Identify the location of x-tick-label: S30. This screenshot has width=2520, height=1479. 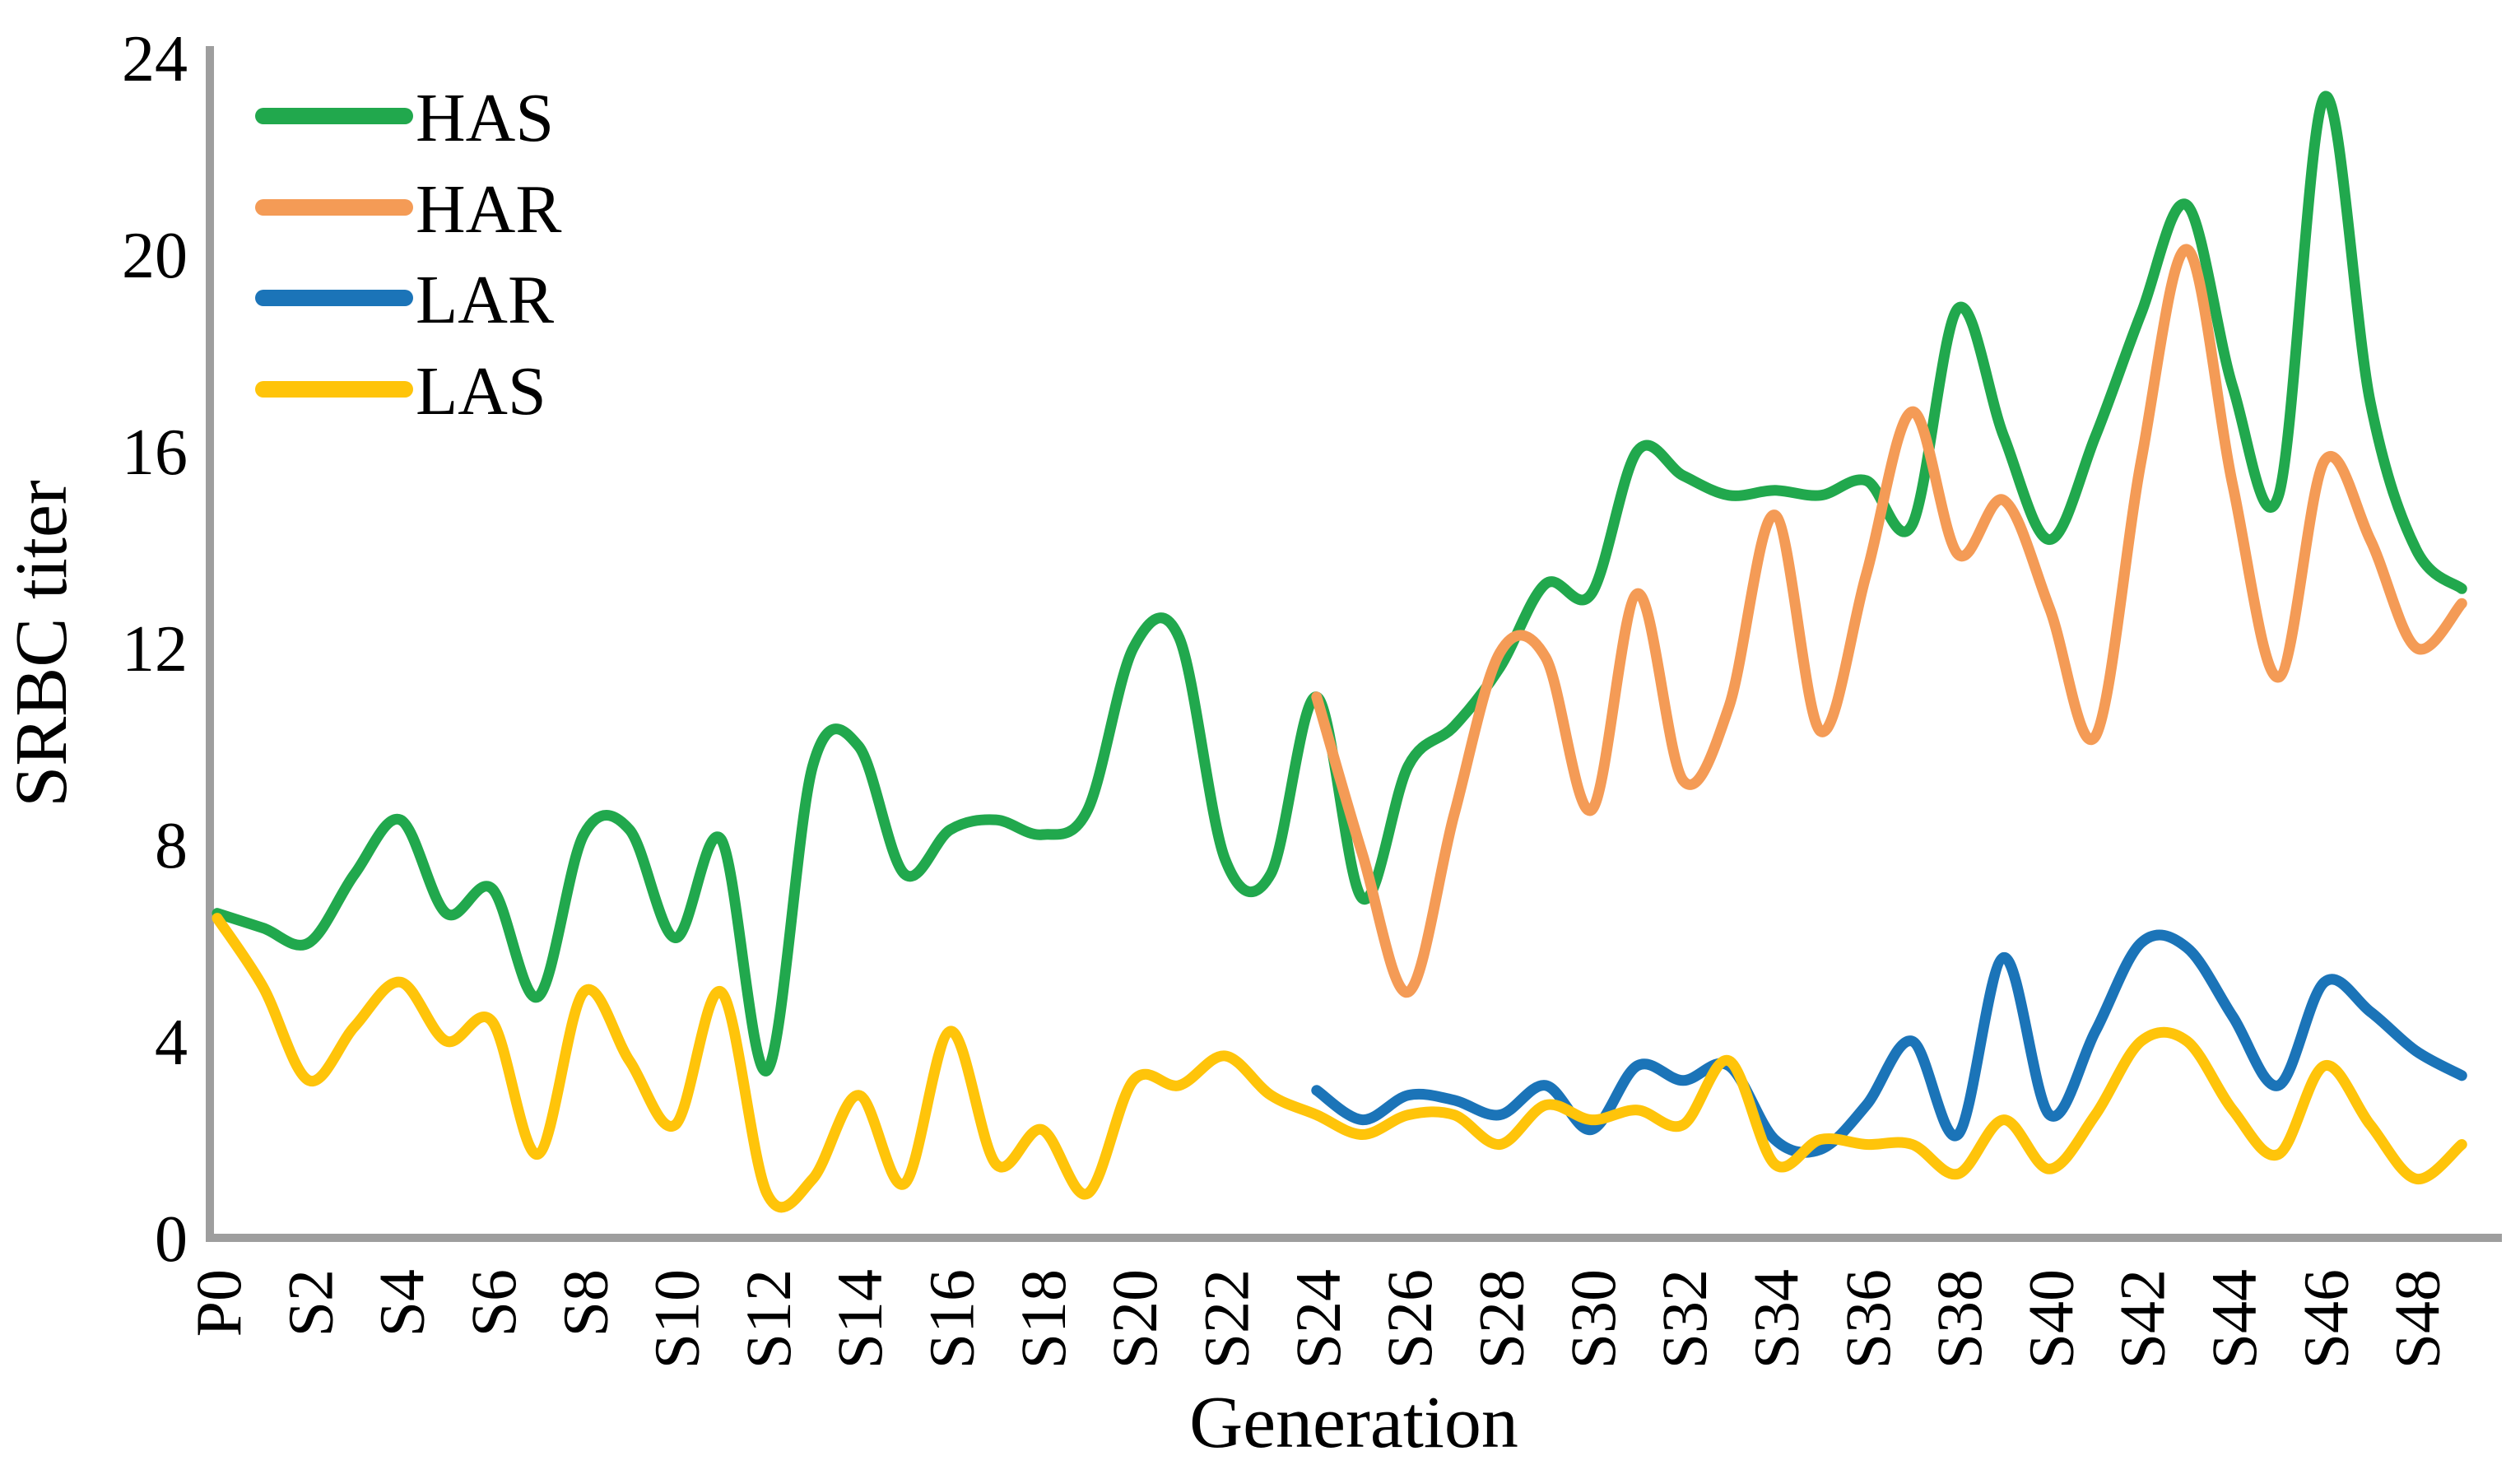
(1593, 1319).